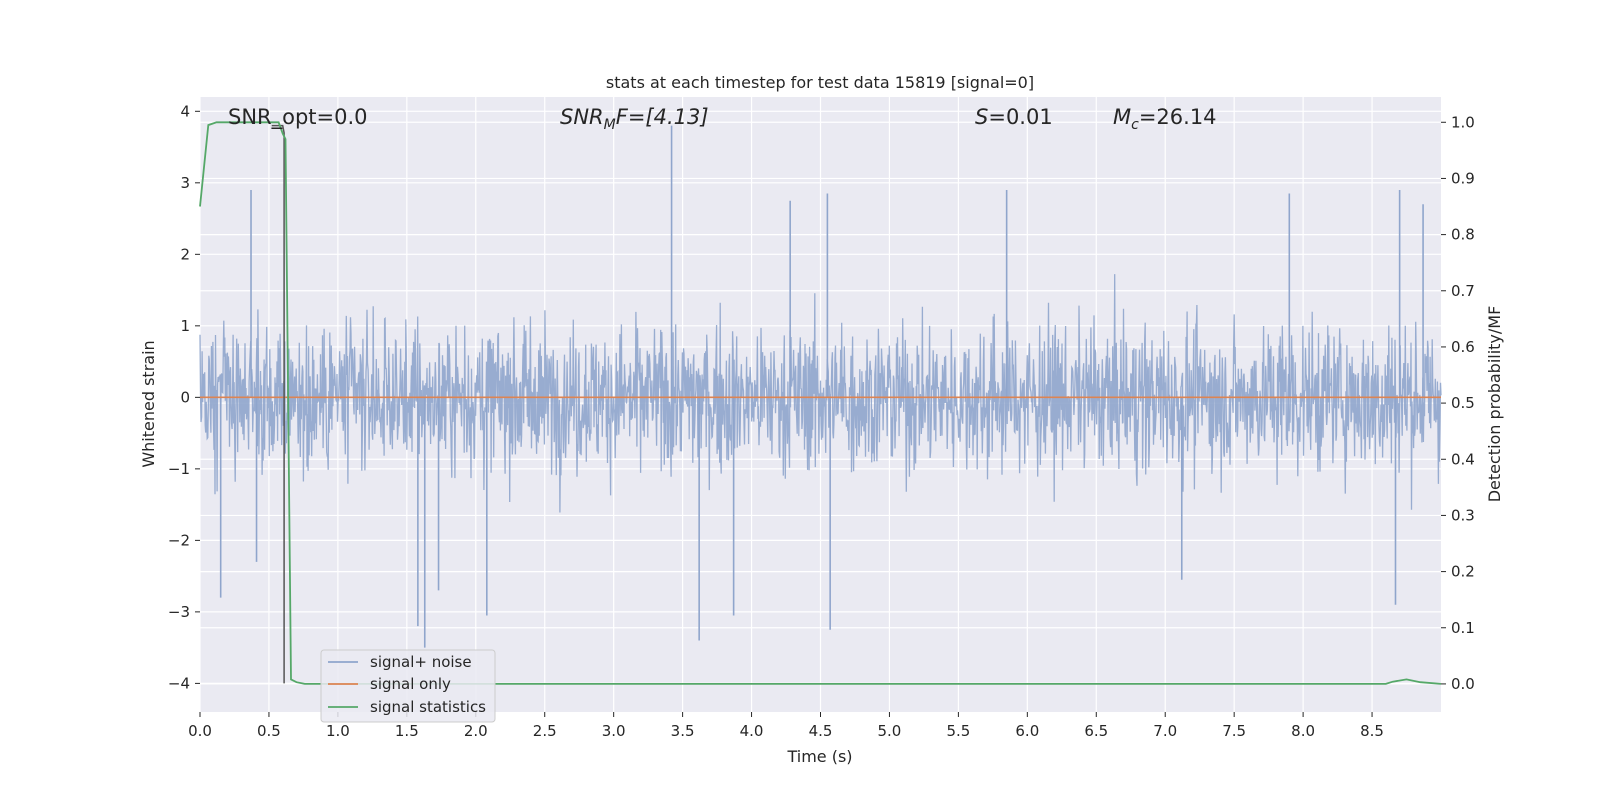 Image resolution: width=1600 pixels, height=800 pixels. Describe the element at coordinates (1463, 235) in the screenshot. I see `y2-tick-label: 0.8` at that location.